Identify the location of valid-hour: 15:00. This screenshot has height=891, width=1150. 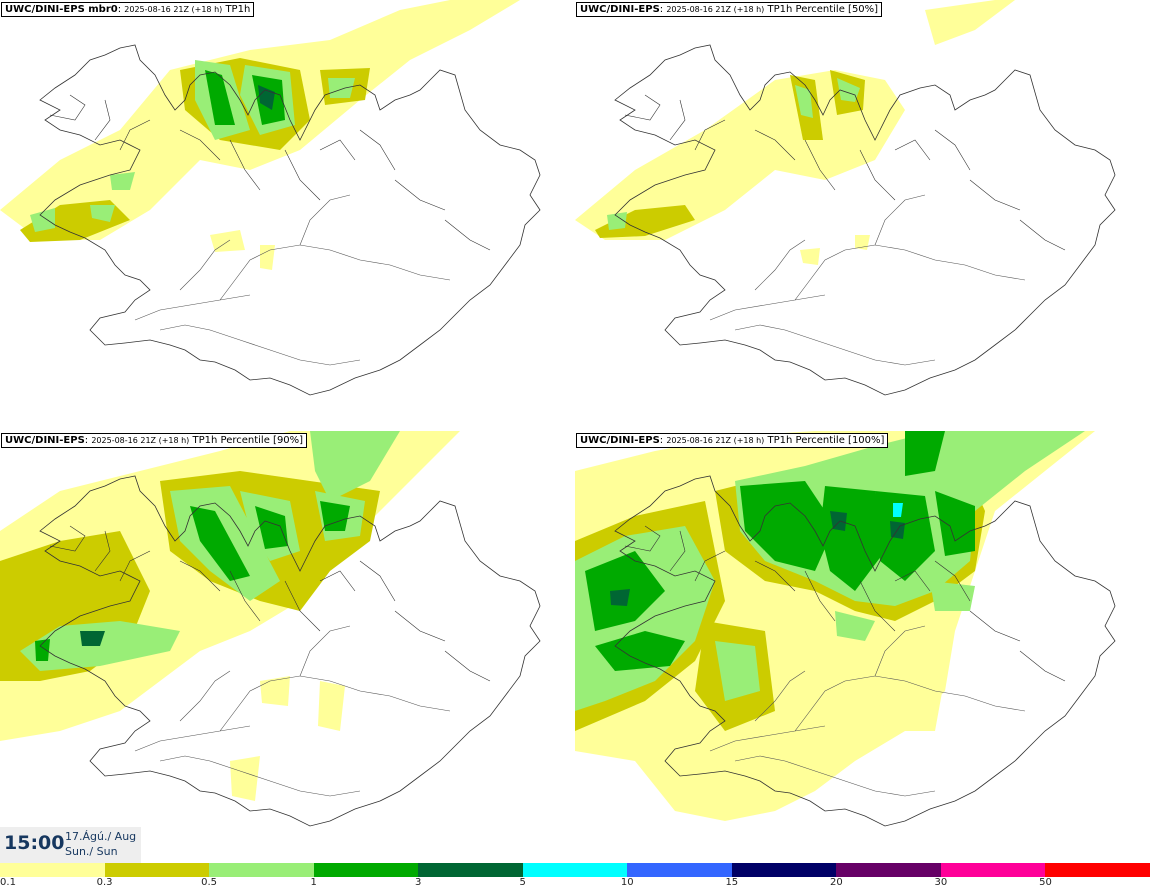
(34, 843).